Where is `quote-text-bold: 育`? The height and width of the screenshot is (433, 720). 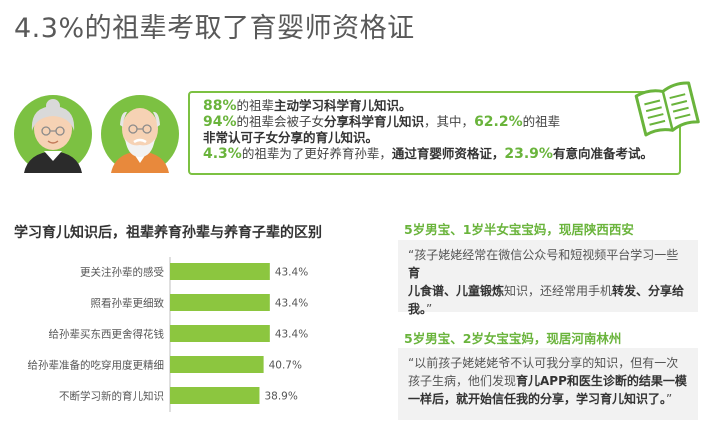
quote-text-bold: 育 is located at coordinates (414, 273).